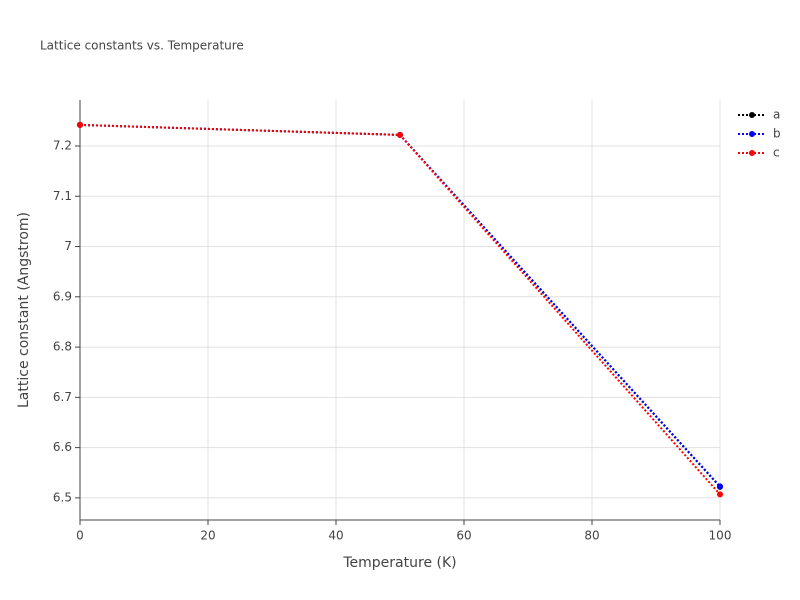  I want to click on legend-label: a, so click(776, 115).